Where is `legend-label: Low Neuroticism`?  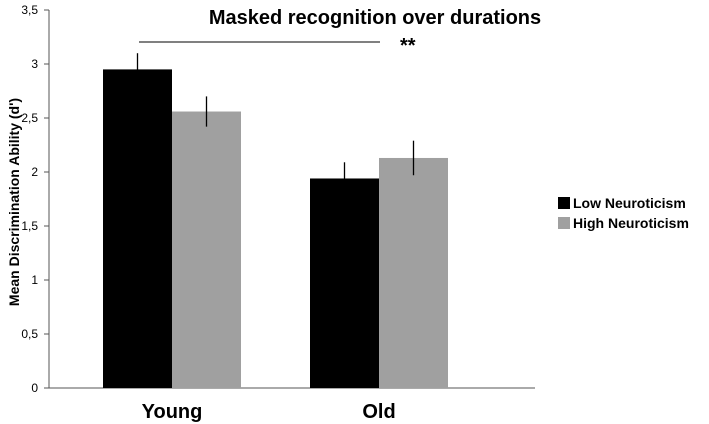
legend-label: Low Neuroticism is located at coordinates (629, 203).